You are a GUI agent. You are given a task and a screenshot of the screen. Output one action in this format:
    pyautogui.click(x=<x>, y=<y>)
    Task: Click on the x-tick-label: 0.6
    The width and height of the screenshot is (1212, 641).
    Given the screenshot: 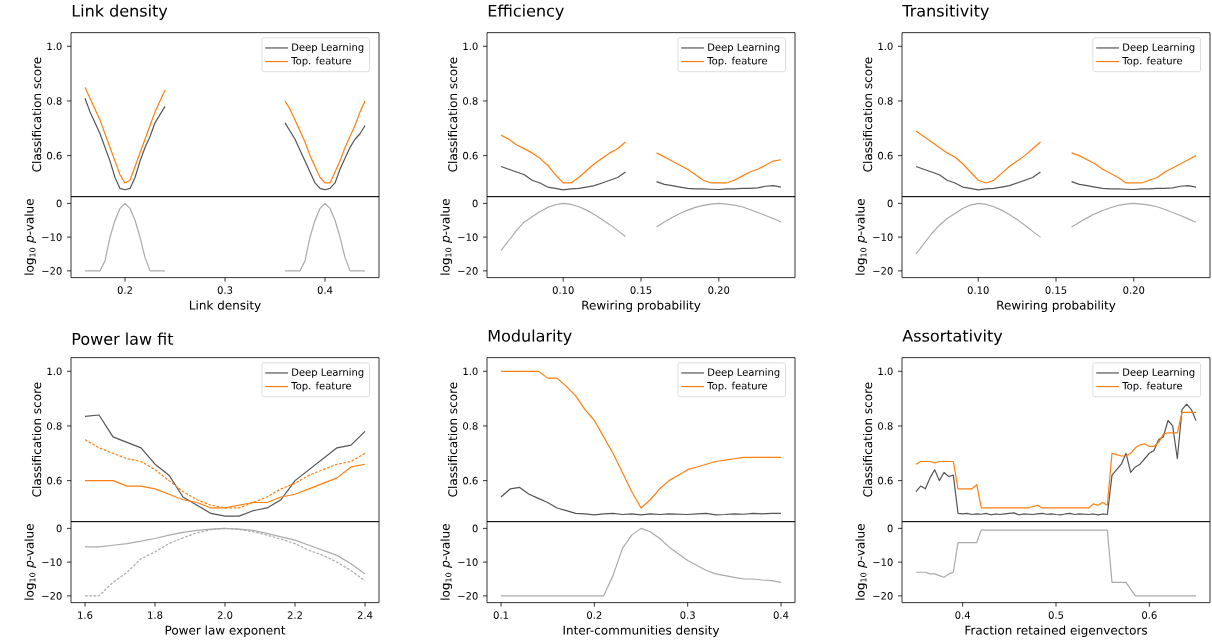 What is the action you would take?
    pyautogui.click(x=1149, y=615)
    